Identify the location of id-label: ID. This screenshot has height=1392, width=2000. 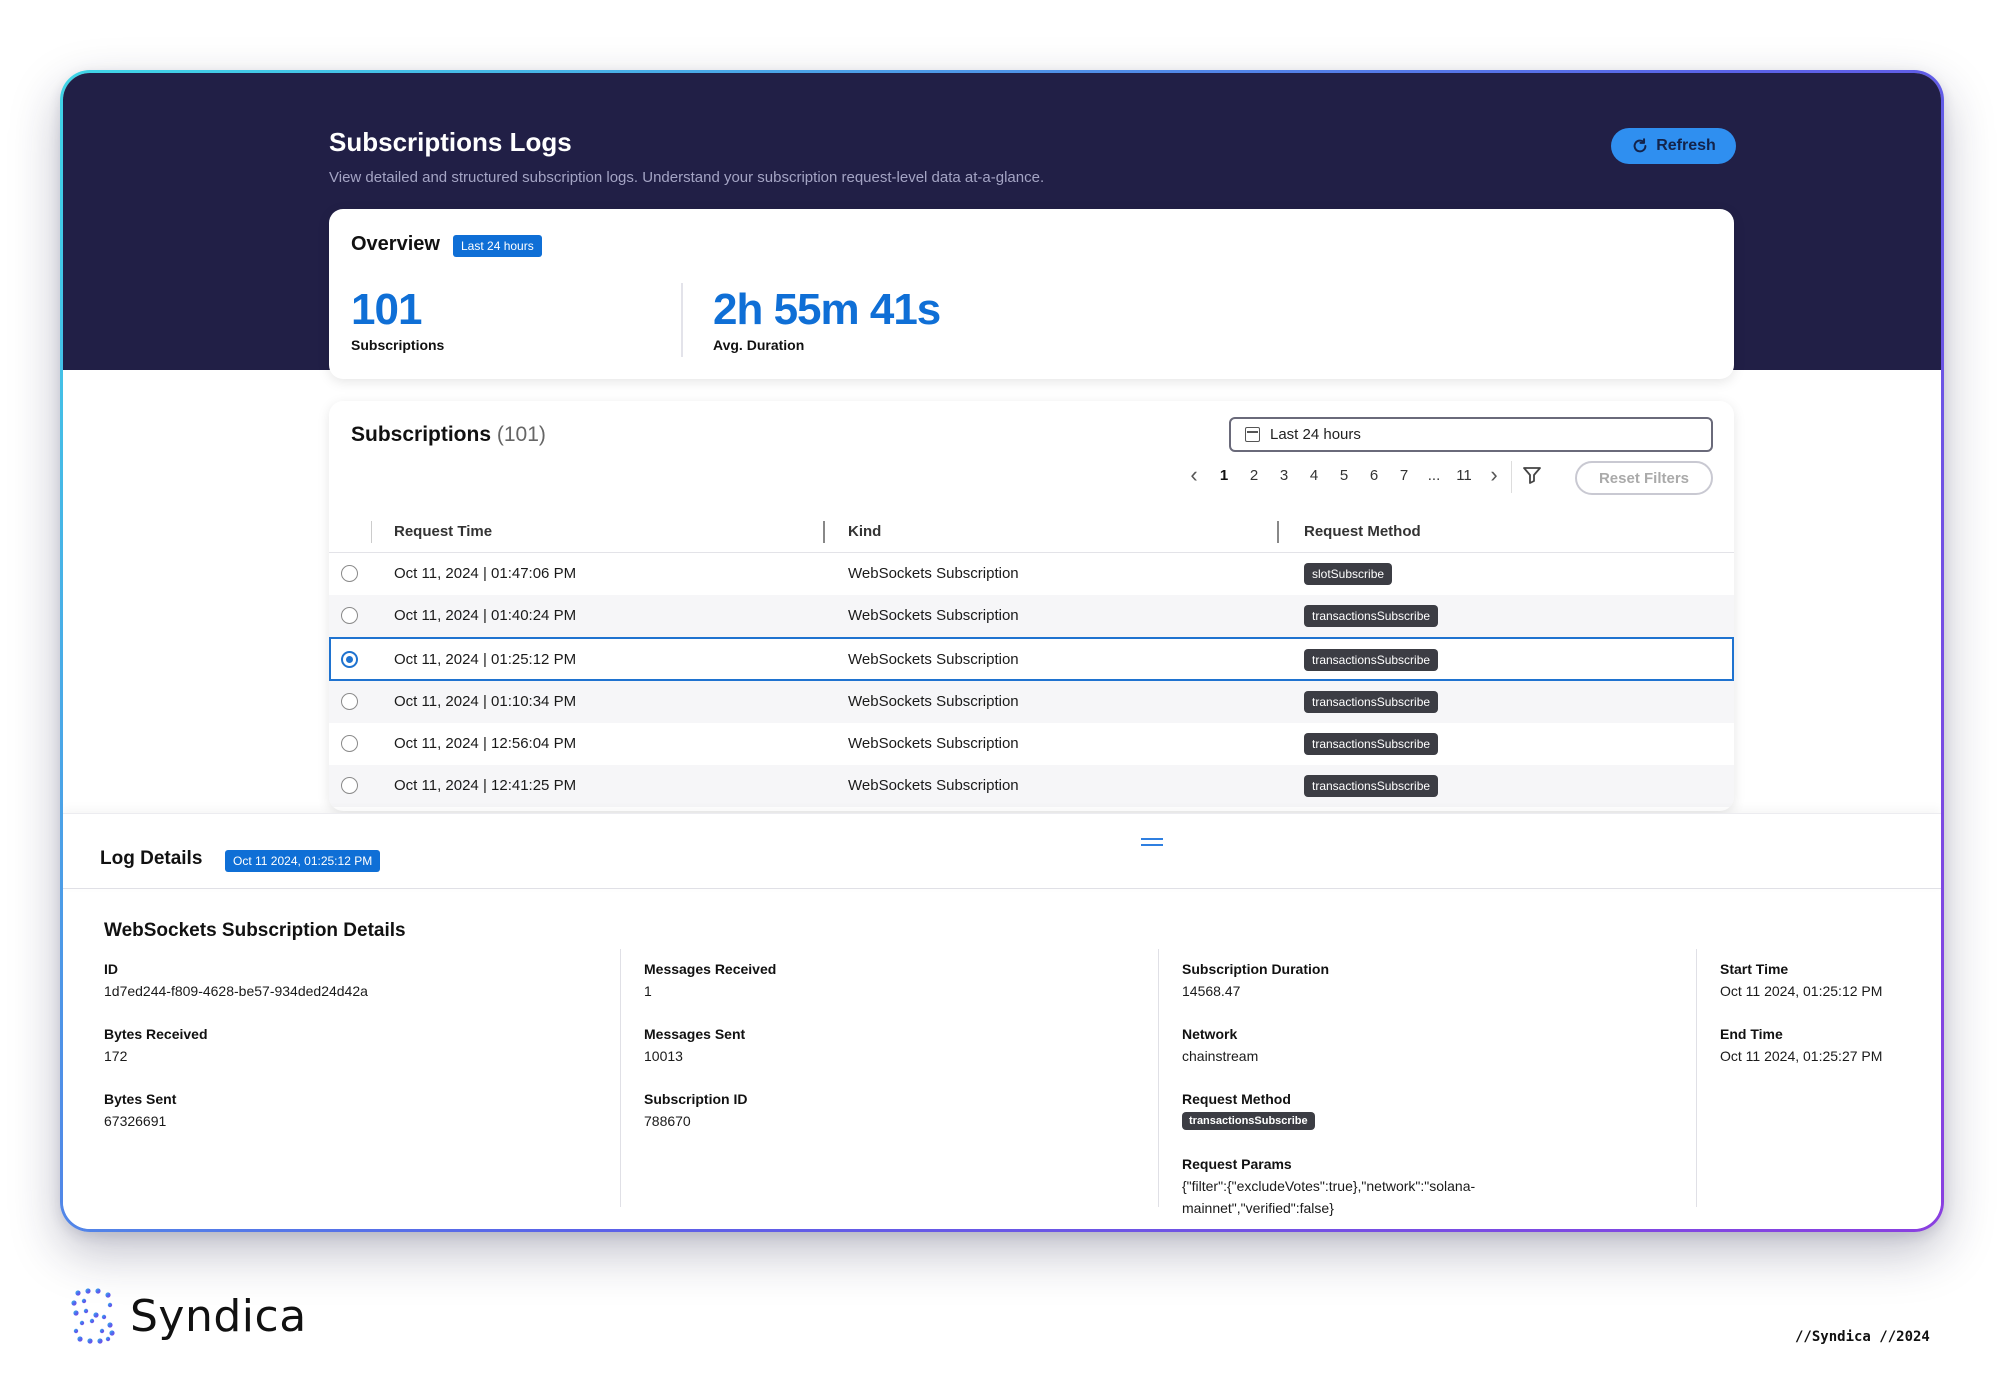
(111, 969).